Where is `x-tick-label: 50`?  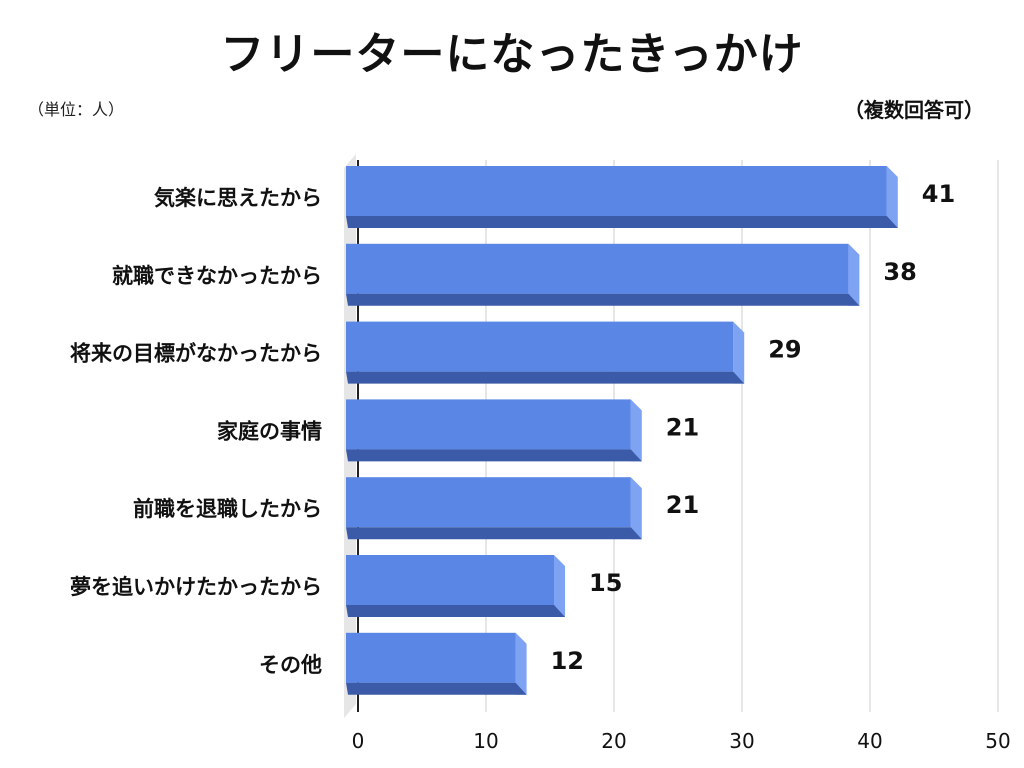 x-tick-label: 50 is located at coordinates (997, 741).